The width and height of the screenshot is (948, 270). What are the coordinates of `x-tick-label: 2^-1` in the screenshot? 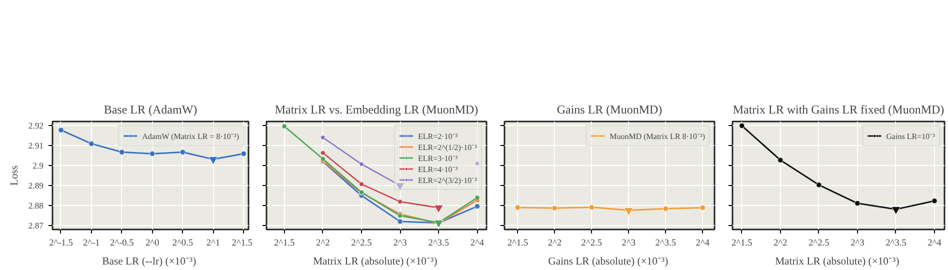 It's located at (91, 243).